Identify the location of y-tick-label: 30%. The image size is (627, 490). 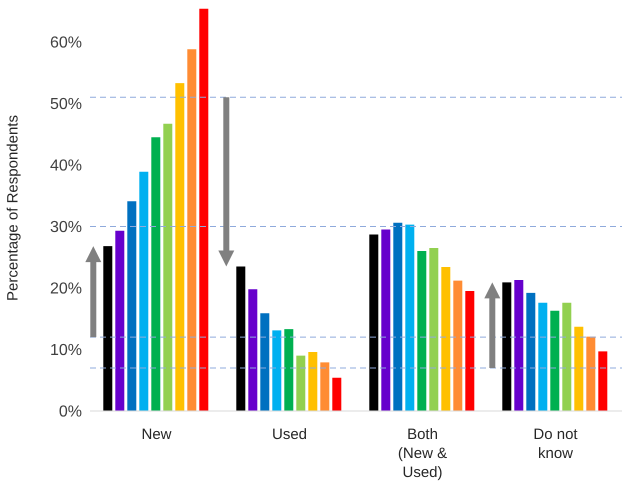
(66, 227).